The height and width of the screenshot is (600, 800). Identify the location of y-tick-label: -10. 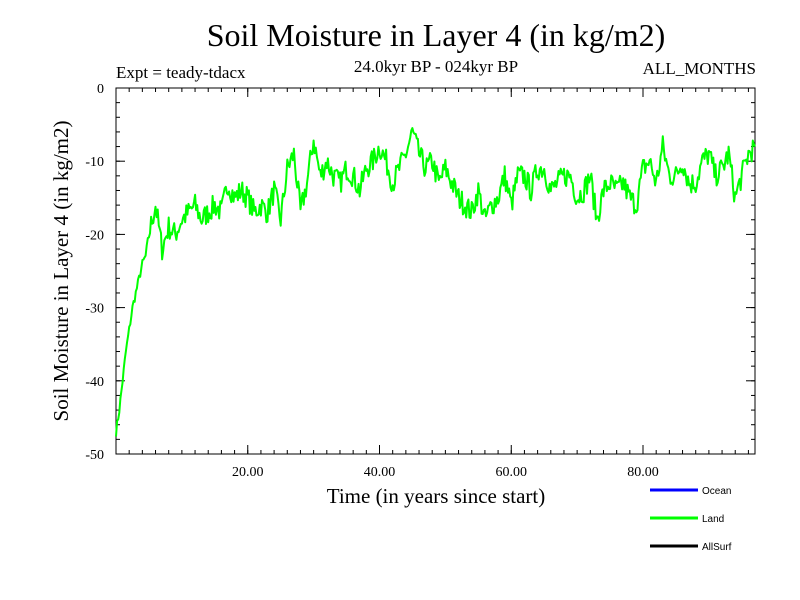
(94, 162).